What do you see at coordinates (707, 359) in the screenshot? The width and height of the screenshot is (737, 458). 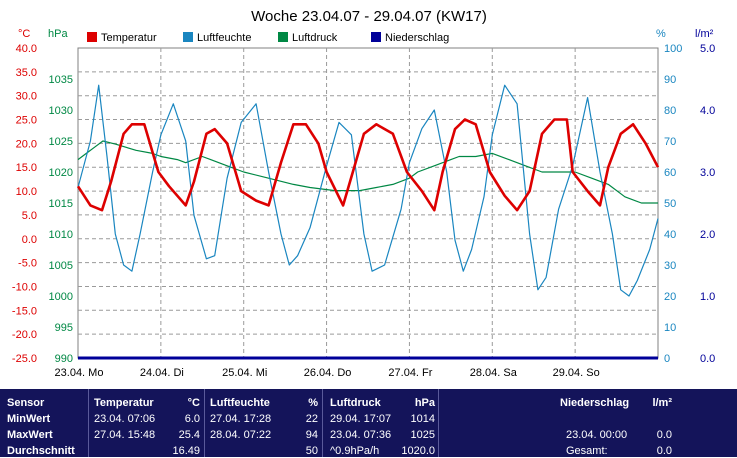 I see `rain-tick-label: 0.0` at bounding box center [707, 359].